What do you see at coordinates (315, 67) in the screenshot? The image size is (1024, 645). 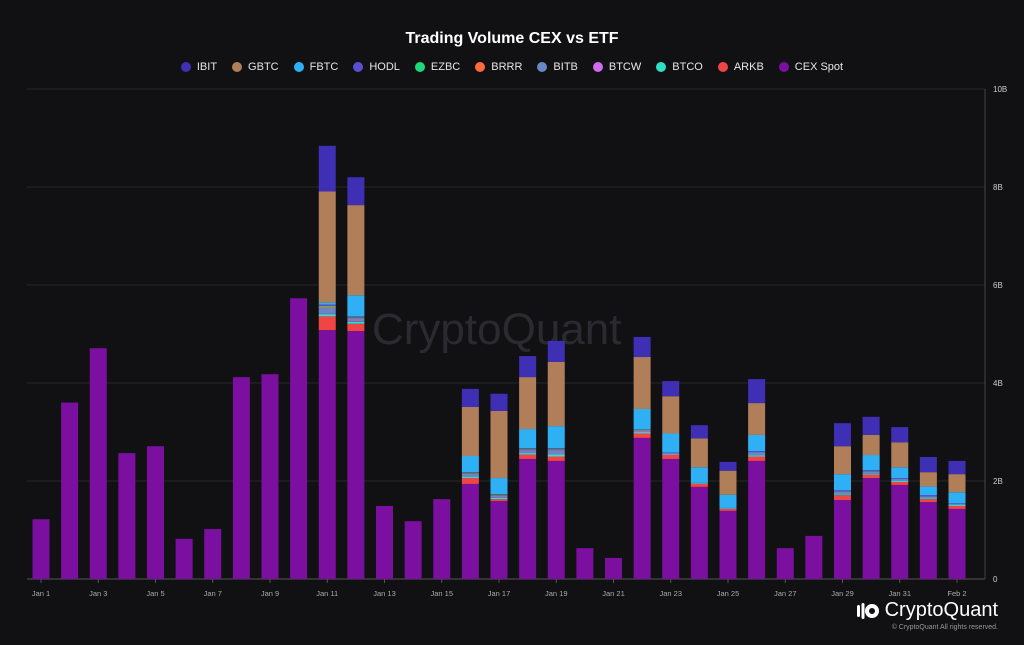 I see `legend-item-fbtc: FBTC` at bounding box center [315, 67].